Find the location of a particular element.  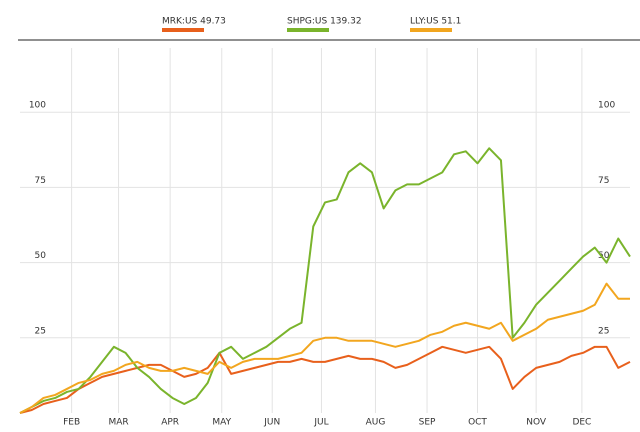

x-tick-label: MAY is located at coordinates (221, 423).